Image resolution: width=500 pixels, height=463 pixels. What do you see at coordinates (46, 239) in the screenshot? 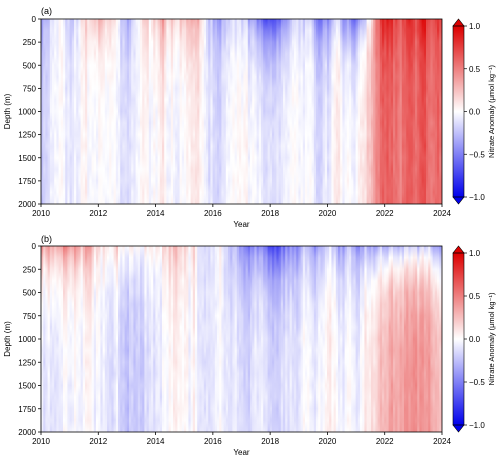
I see `panel-label: (b)` at bounding box center [46, 239].